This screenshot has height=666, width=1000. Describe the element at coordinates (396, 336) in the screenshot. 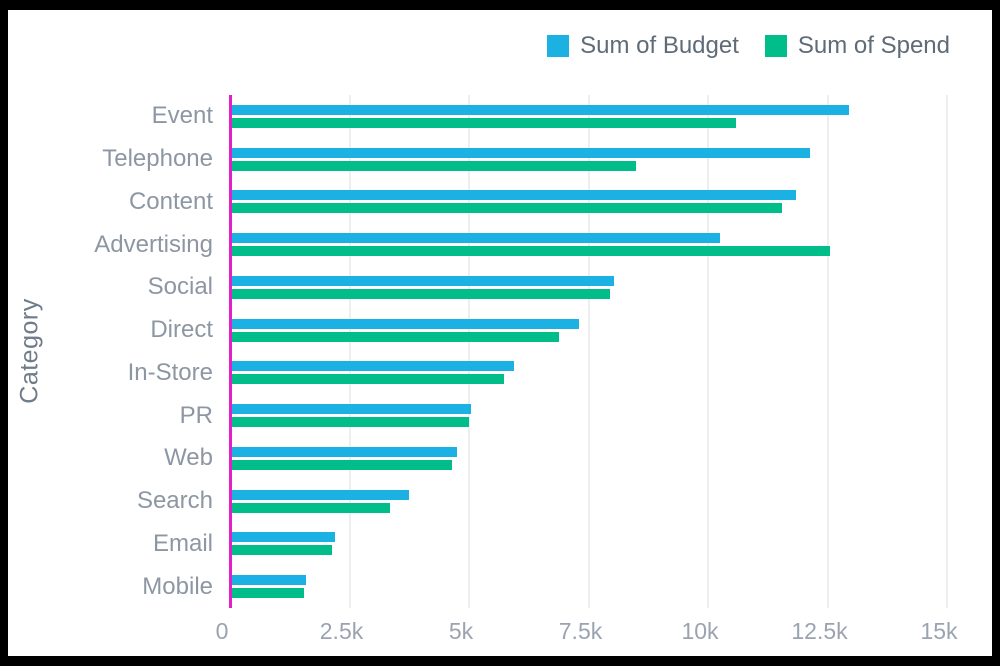

I see `bar-sum-of-spend-direct` at that location.